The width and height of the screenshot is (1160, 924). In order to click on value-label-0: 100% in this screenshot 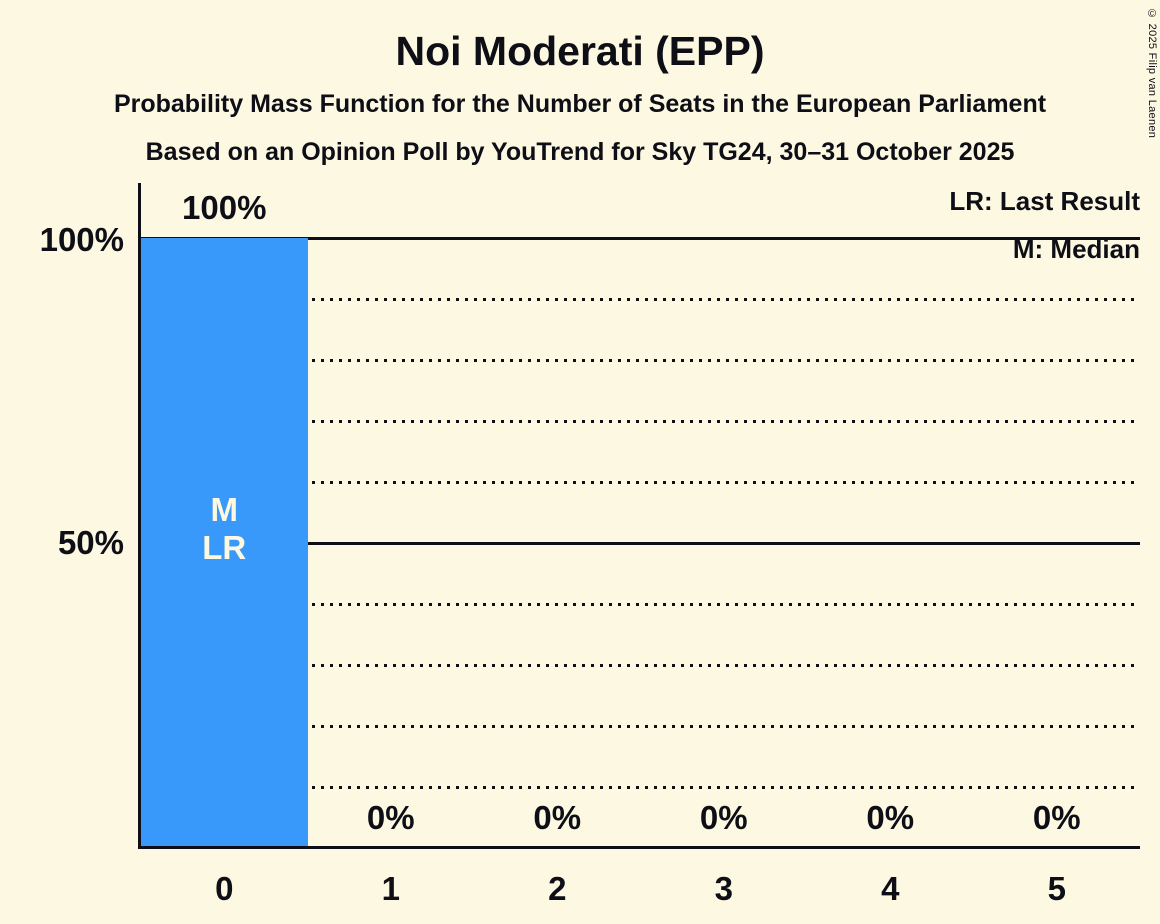, I will do `click(224, 207)`.